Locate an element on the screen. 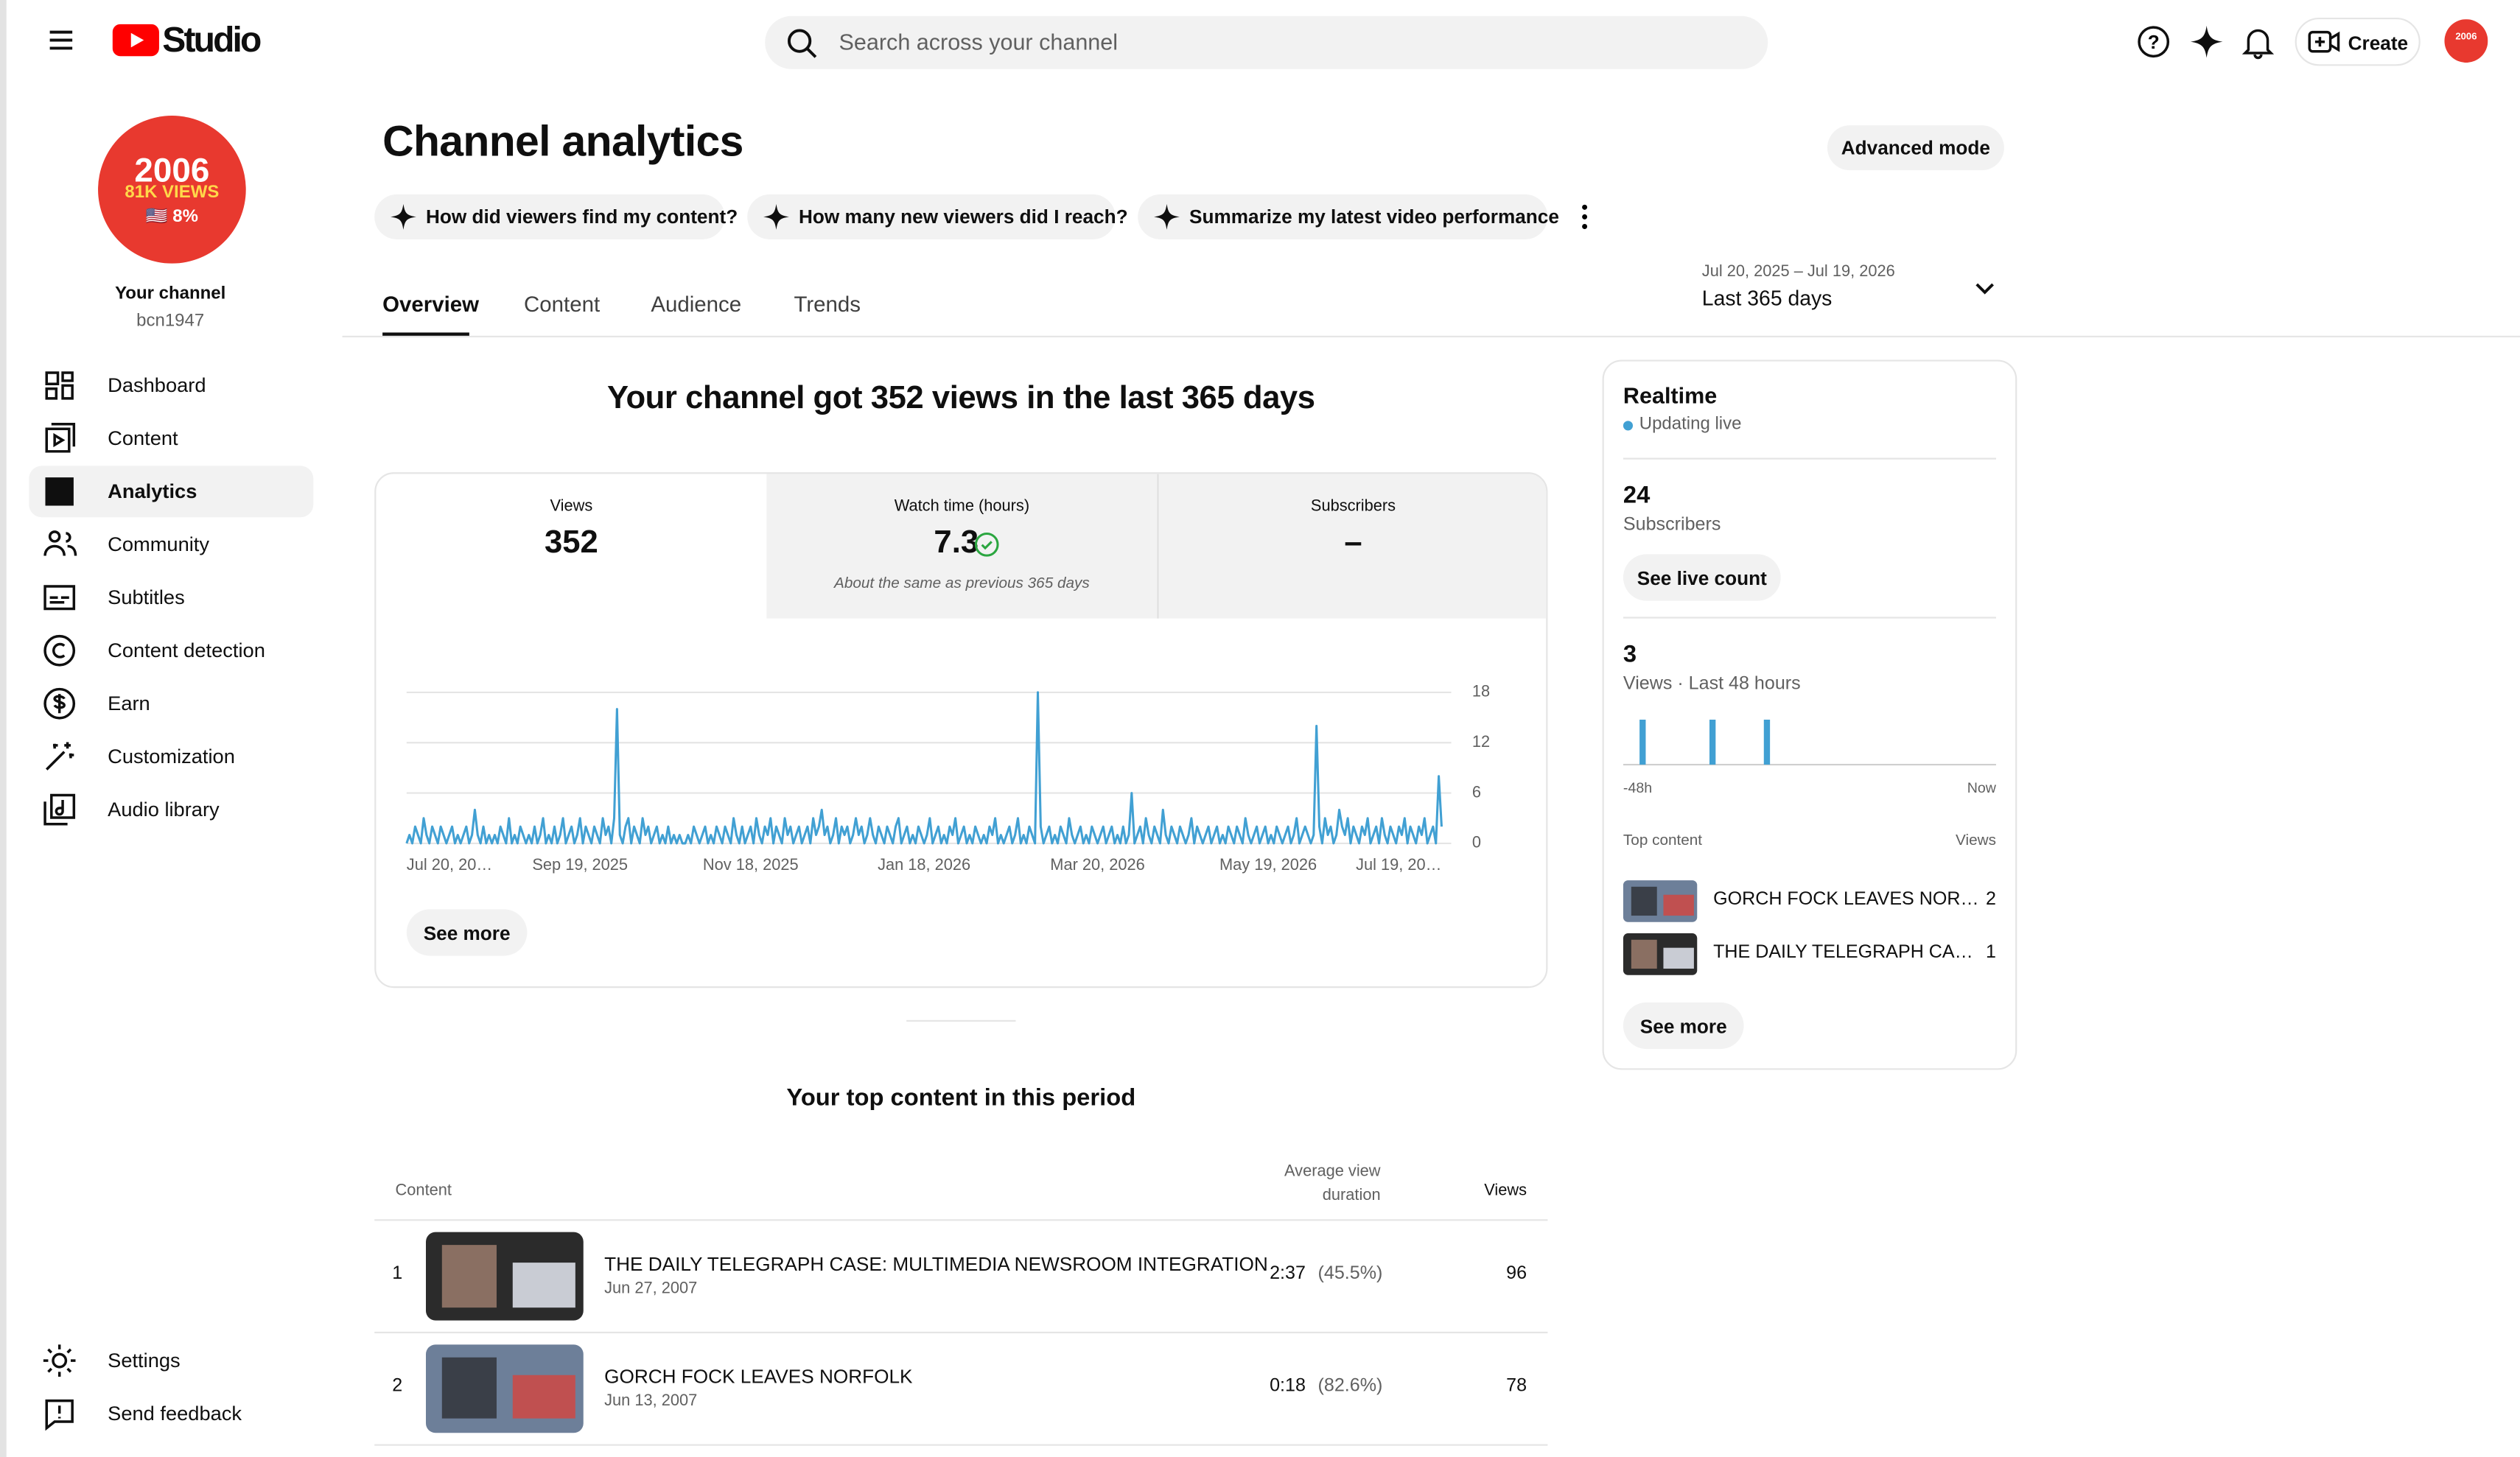 The height and width of the screenshot is (1457, 2520). rank: 2 is located at coordinates (397, 1385).